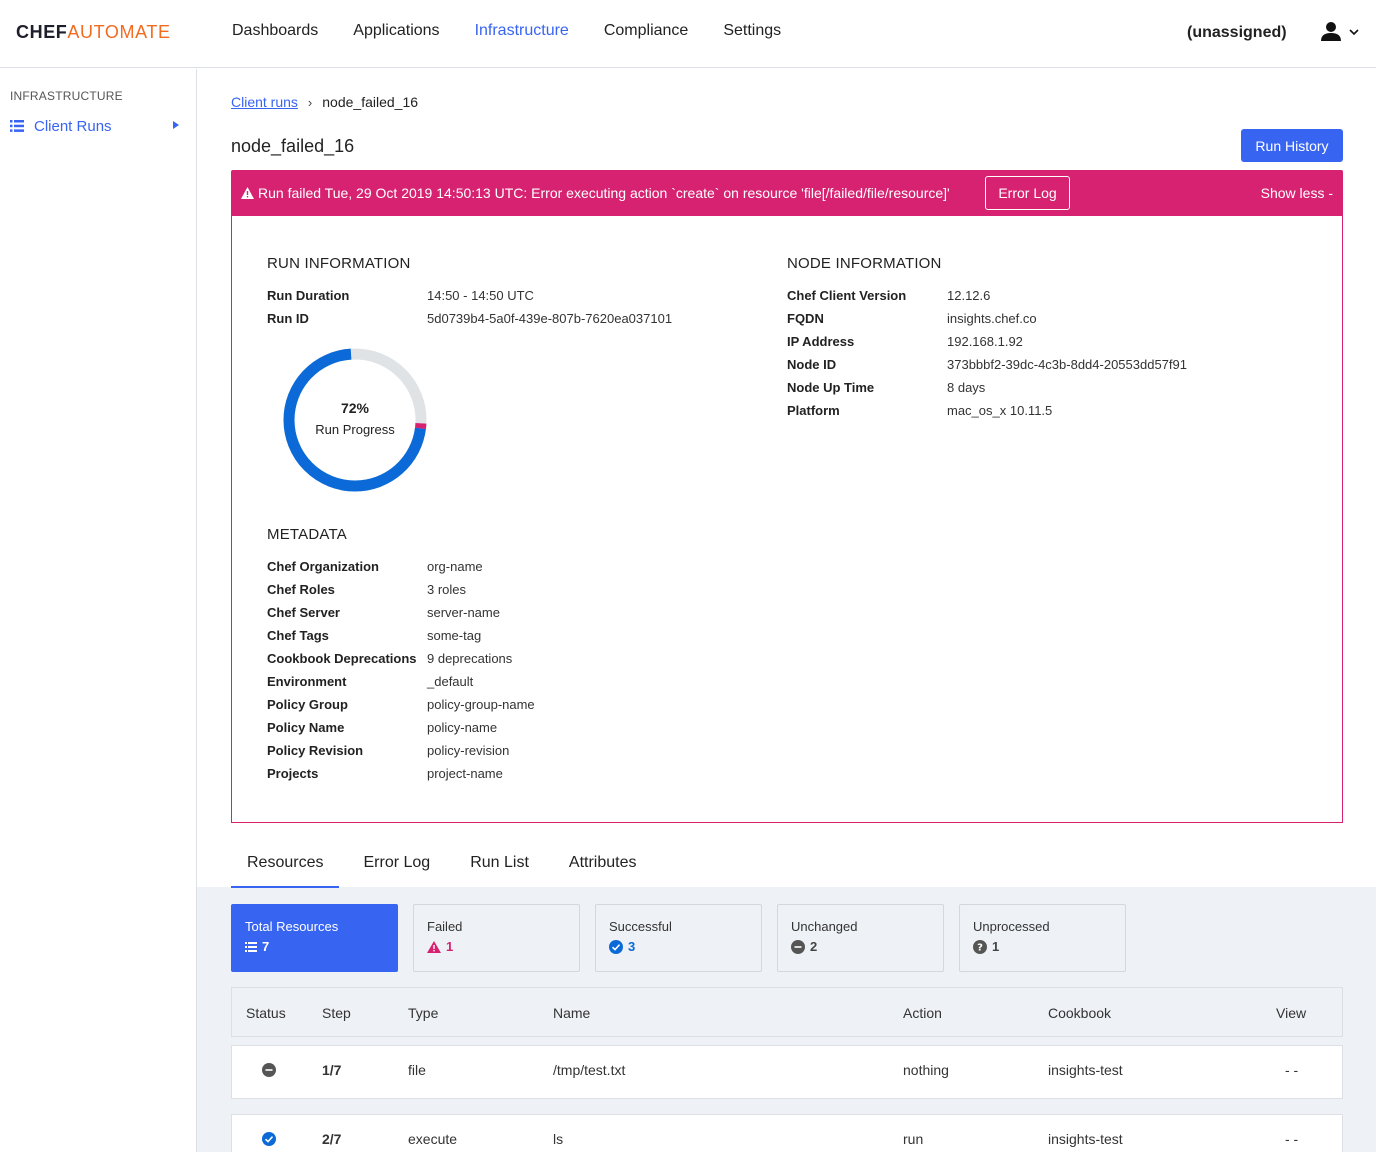  What do you see at coordinates (264, 102) in the screenshot?
I see `breadcrumb-client-runs-link: Client runs` at bounding box center [264, 102].